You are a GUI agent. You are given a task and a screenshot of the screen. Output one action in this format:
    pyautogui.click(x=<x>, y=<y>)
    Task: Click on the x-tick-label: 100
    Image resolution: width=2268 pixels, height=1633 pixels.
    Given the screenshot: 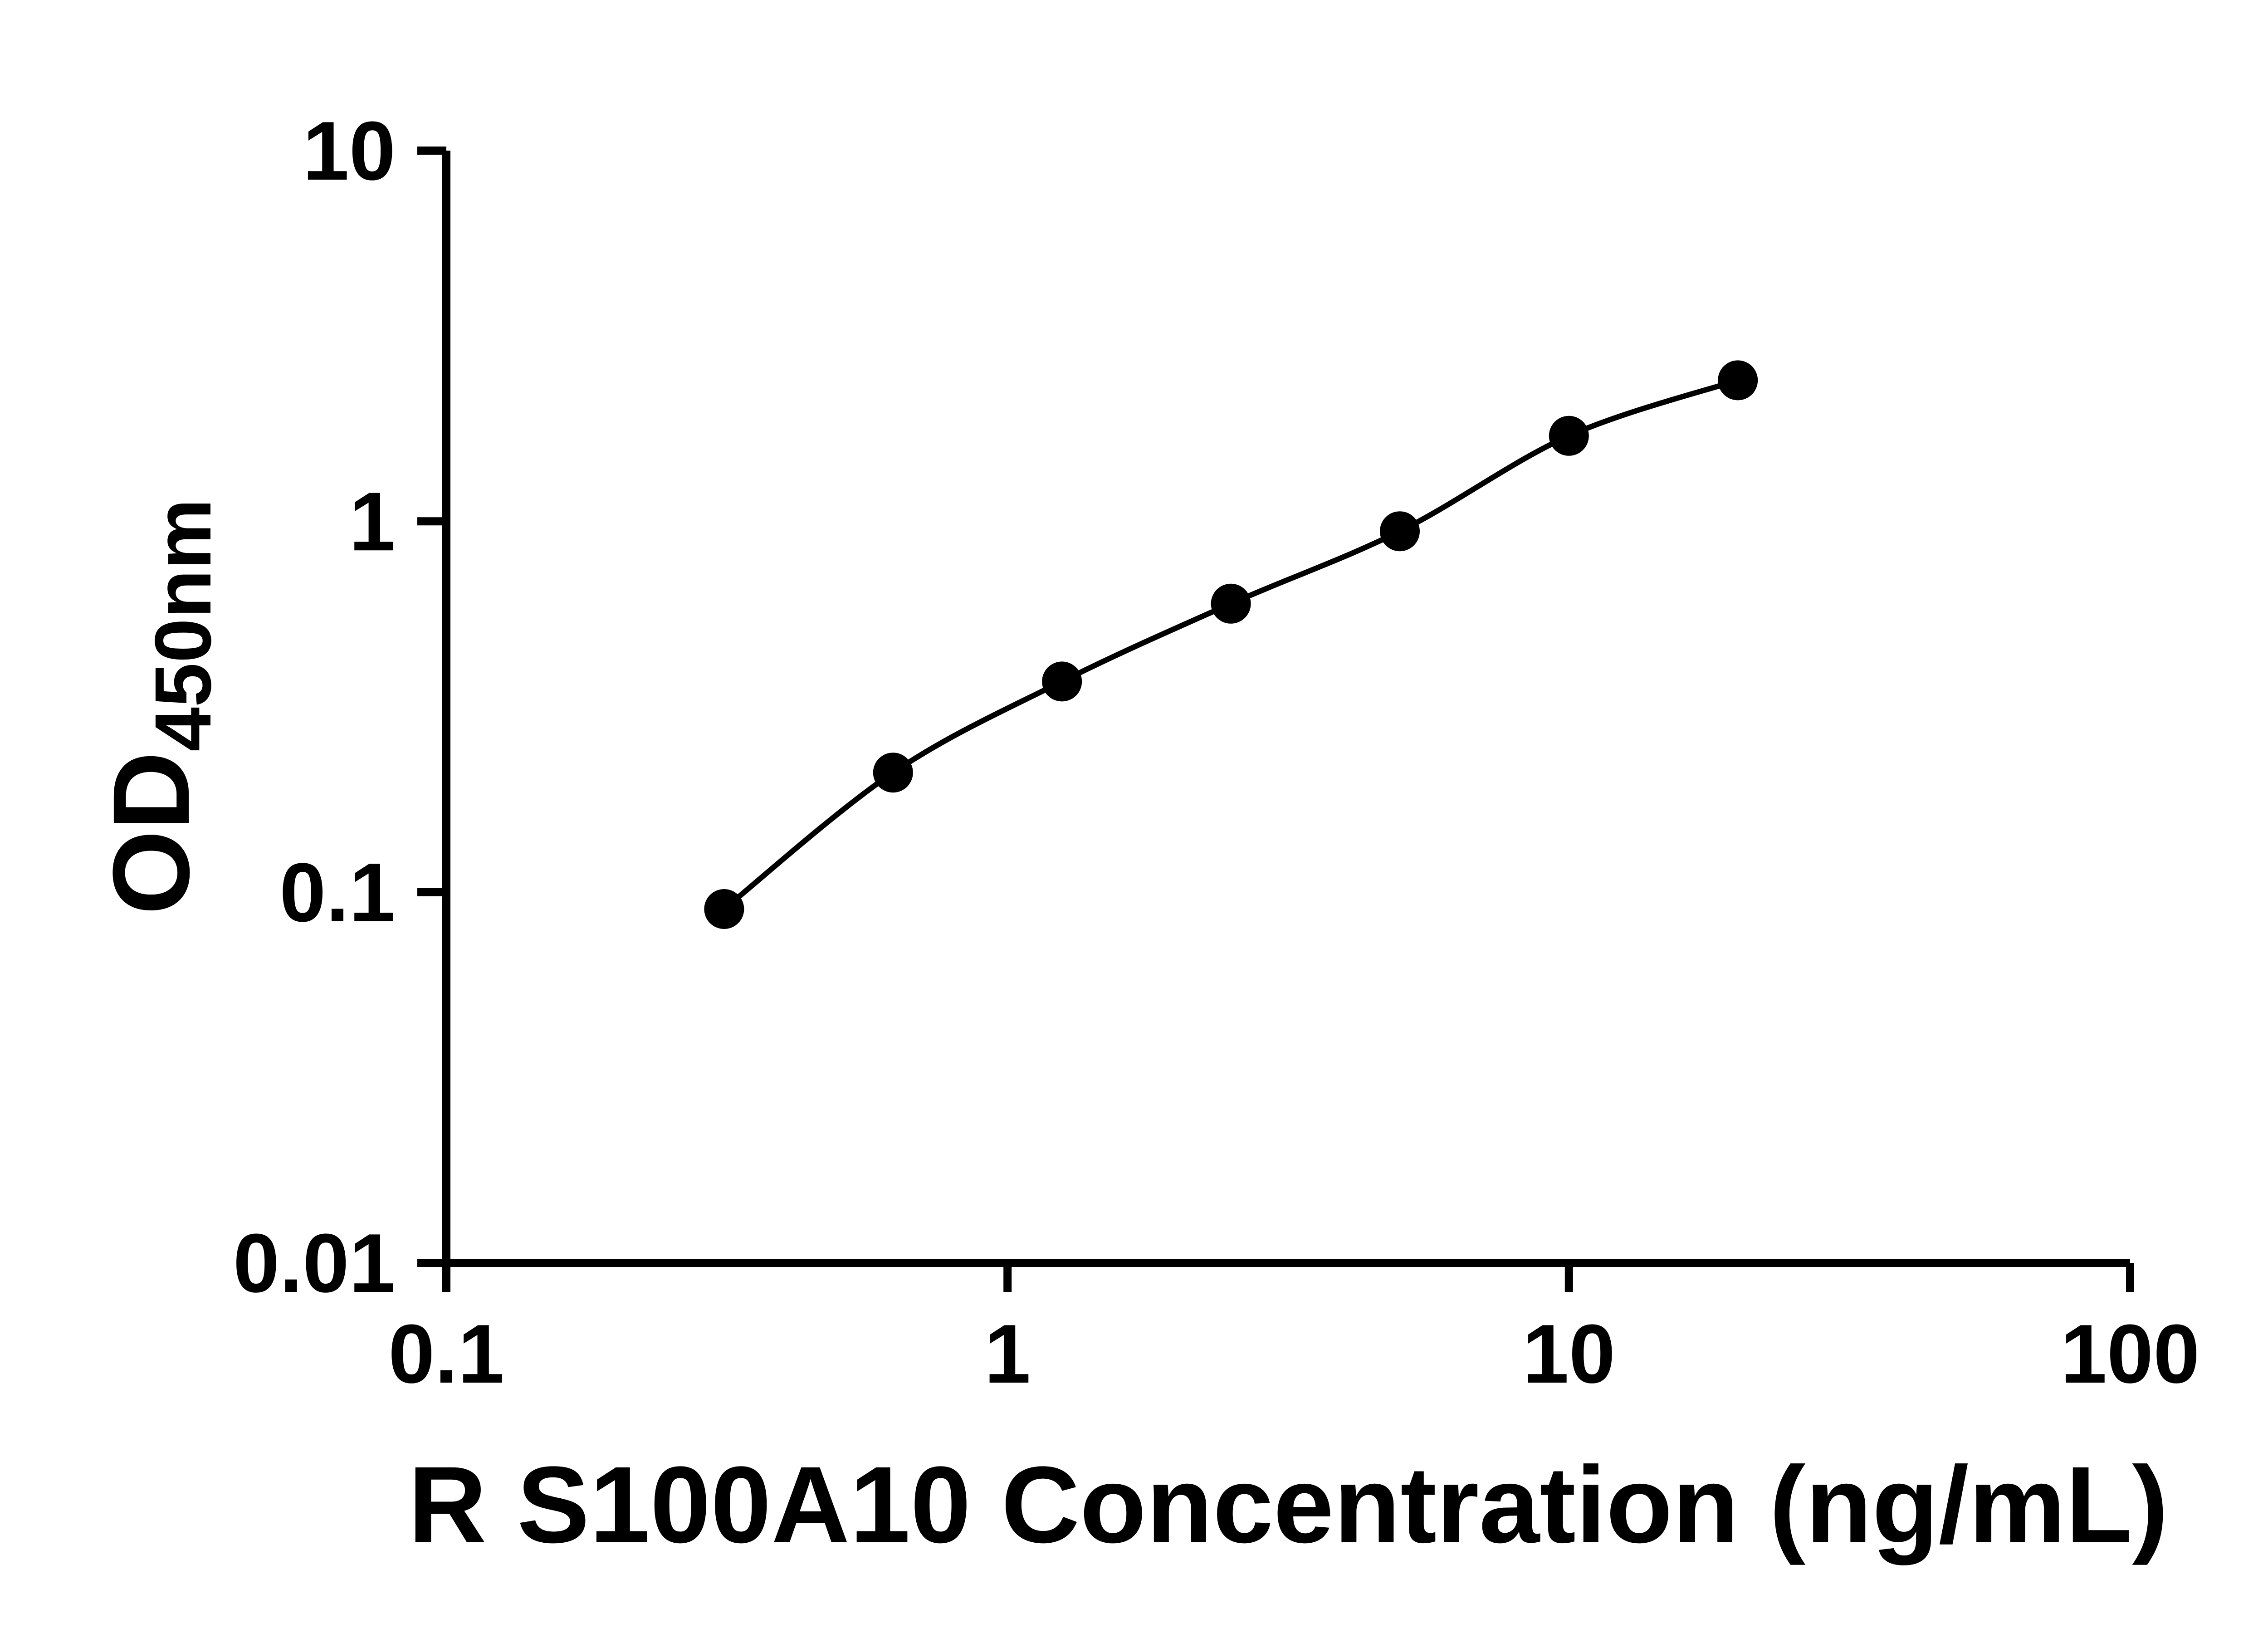 What is the action you would take?
    pyautogui.click(x=2130, y=1353)
    